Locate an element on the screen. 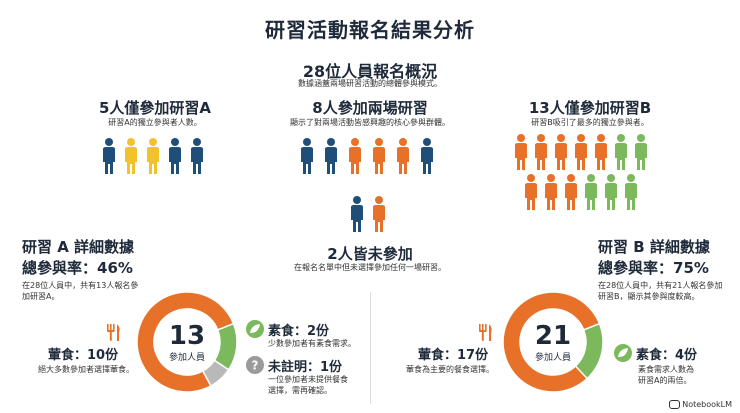  watermark: NotebookLM is located at coordinates (700, 404).